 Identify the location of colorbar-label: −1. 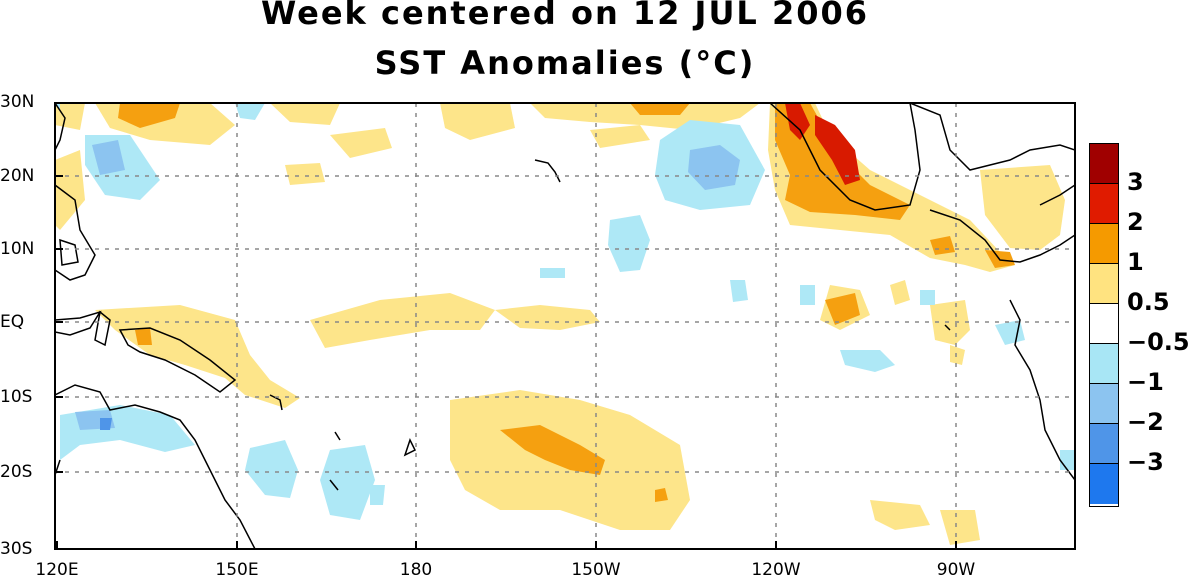
(1145, 382).